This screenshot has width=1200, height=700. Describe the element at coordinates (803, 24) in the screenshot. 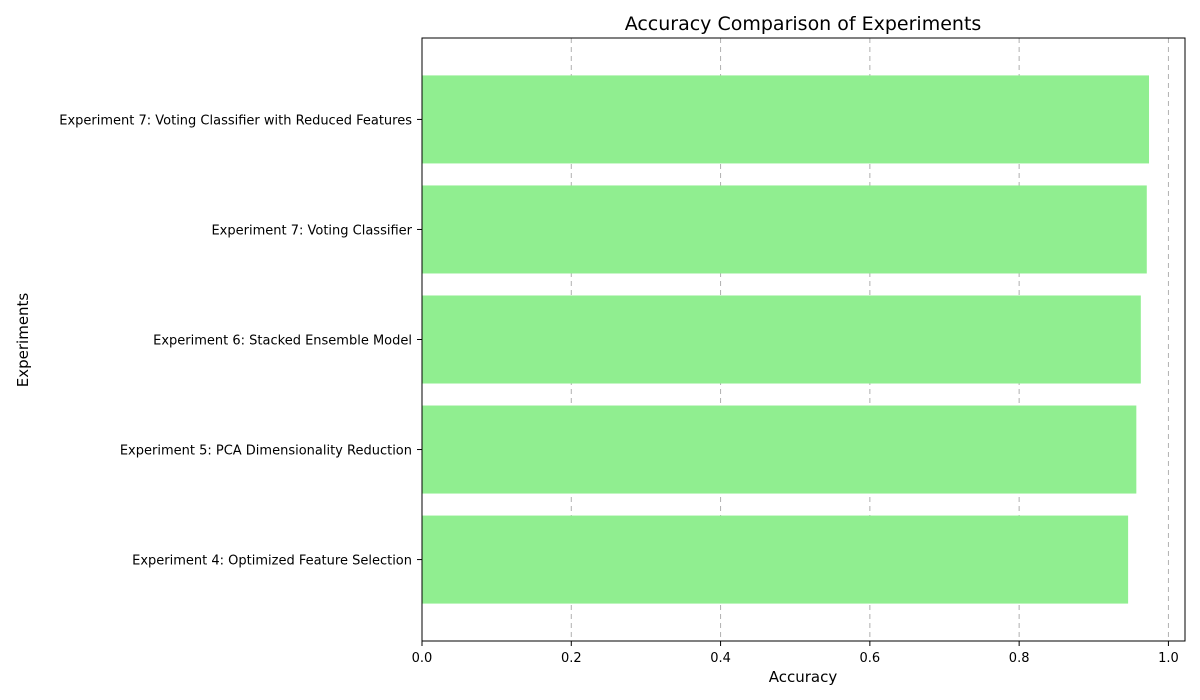

I see `chart-title: Accuracy Comparison of Experiments` at that location.